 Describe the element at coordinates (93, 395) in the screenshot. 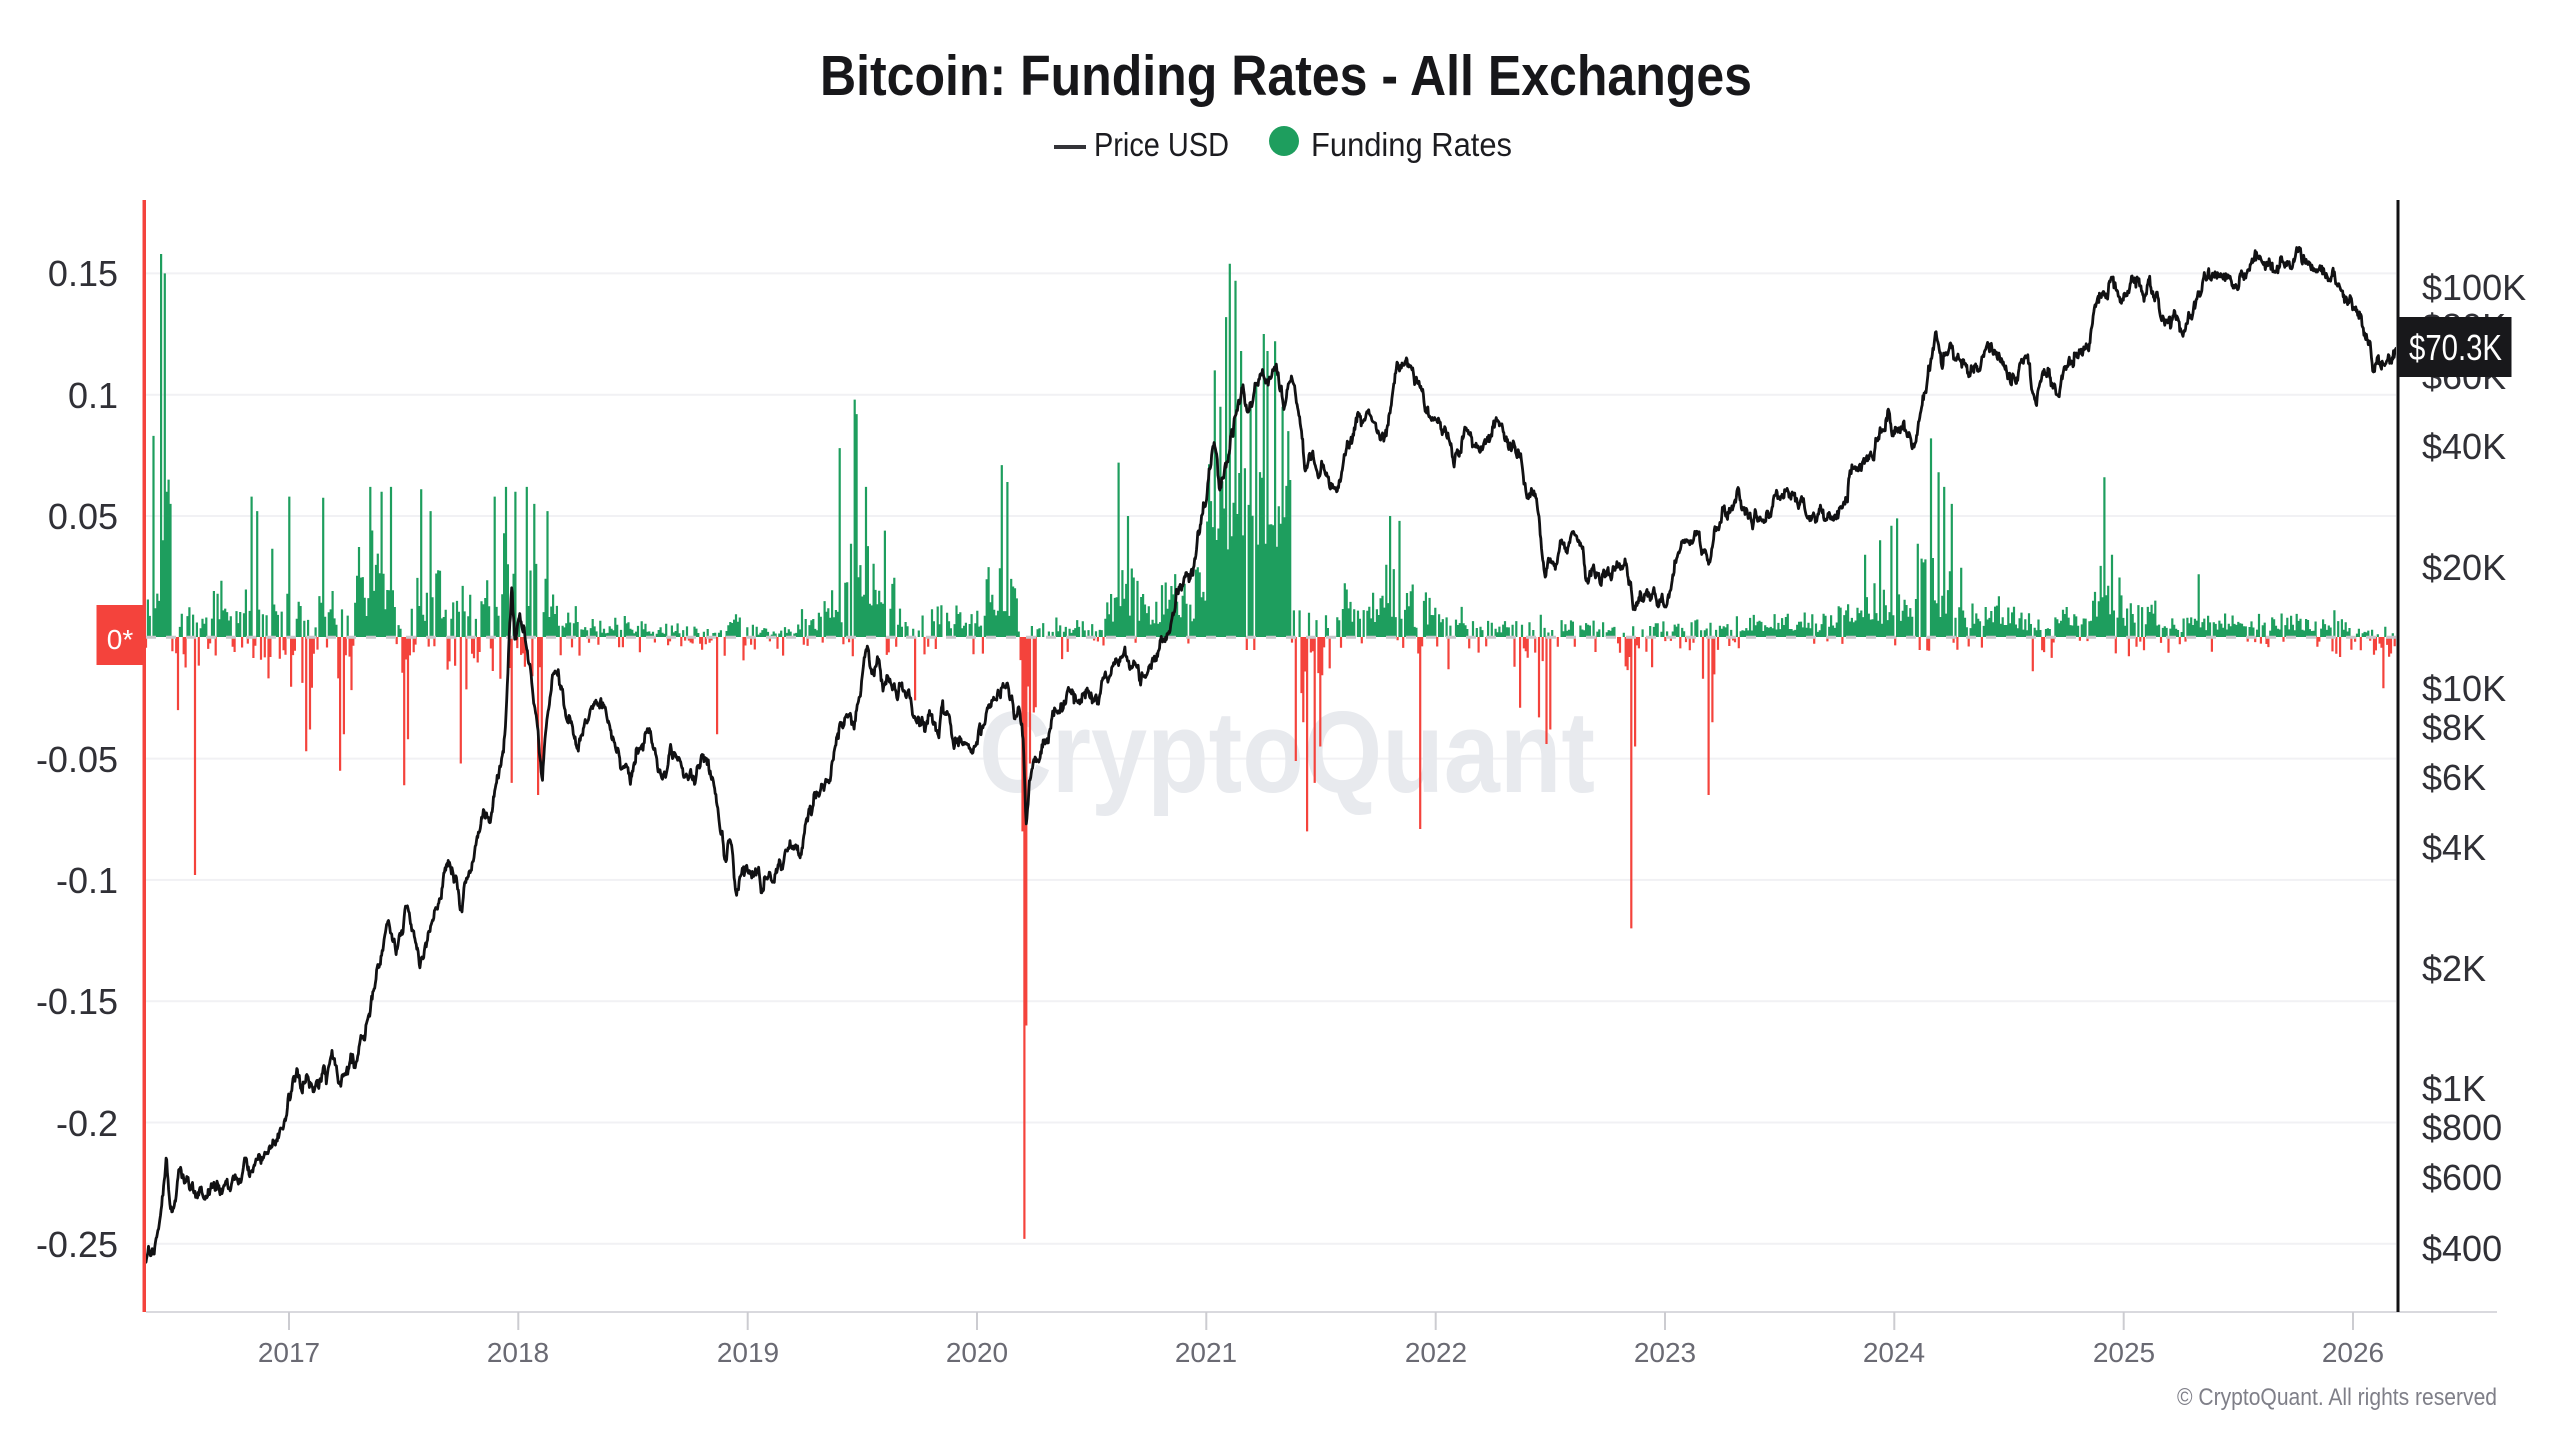

I see `svg-text: 0.1` at that location.